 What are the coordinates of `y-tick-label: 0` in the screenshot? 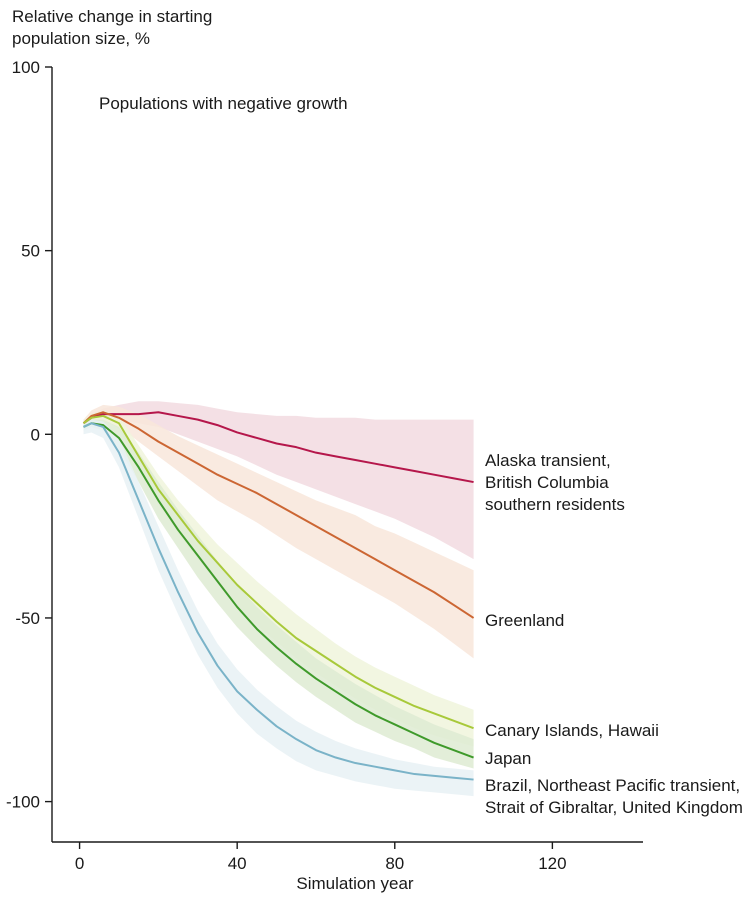 It's located at (35, 434).